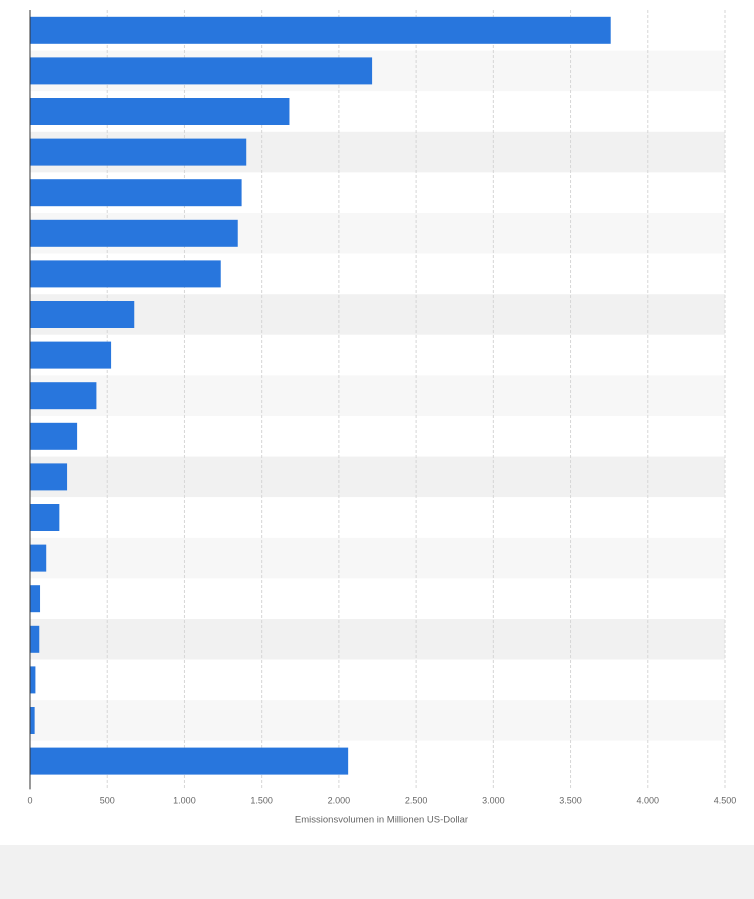 This screenshot has height=899, width=754. Describe the element at coordinates (339, 800) in the screenshot. I see `x-tick-label: 2.000` at that location.